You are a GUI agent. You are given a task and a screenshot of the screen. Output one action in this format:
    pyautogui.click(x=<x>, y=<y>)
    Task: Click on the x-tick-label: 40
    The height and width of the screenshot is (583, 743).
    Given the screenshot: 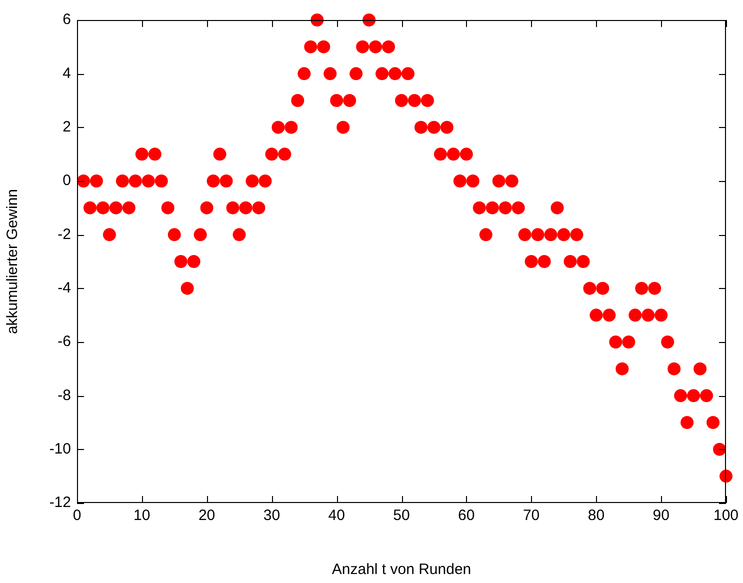 What is the action you would take?
    pyautogui.click(x=336, y=515)
    